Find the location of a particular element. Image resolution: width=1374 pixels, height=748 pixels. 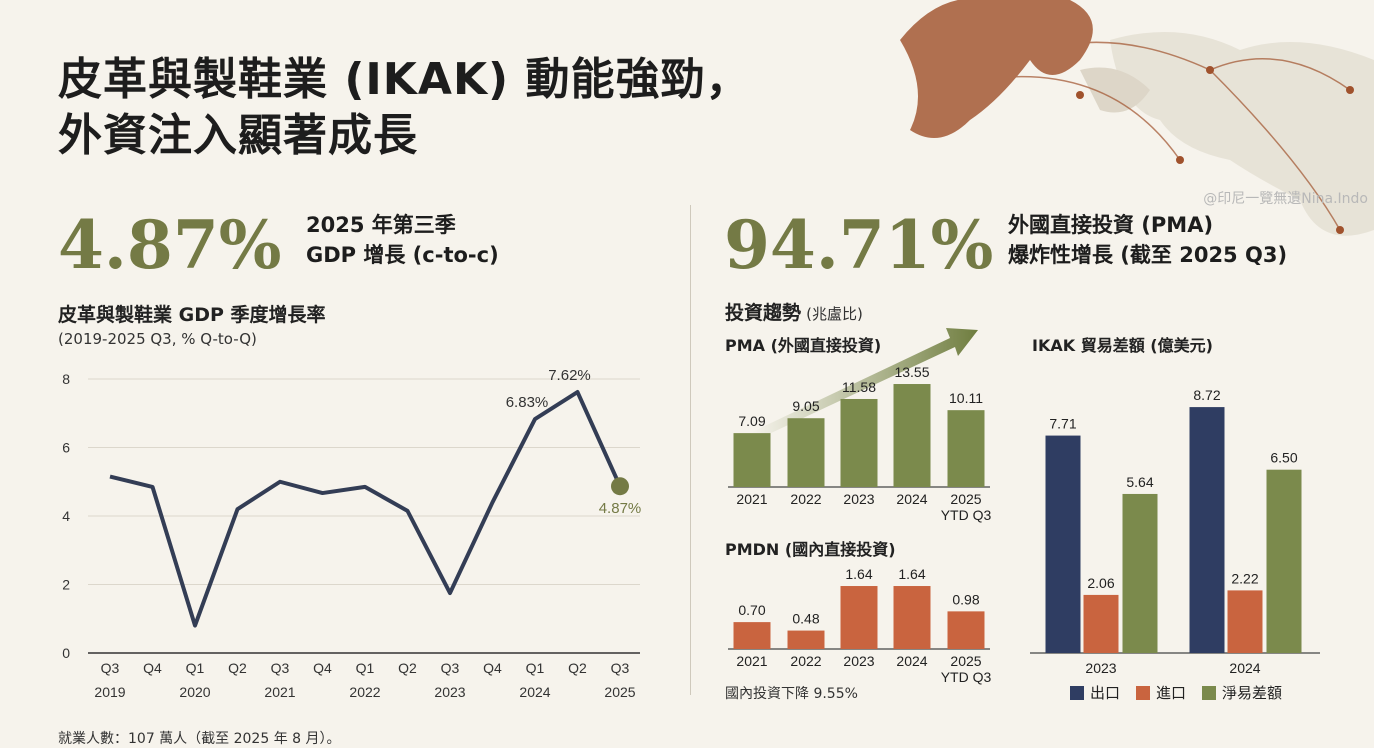

bar-value-label: 2.22 is located at coordinates (1244, 578).